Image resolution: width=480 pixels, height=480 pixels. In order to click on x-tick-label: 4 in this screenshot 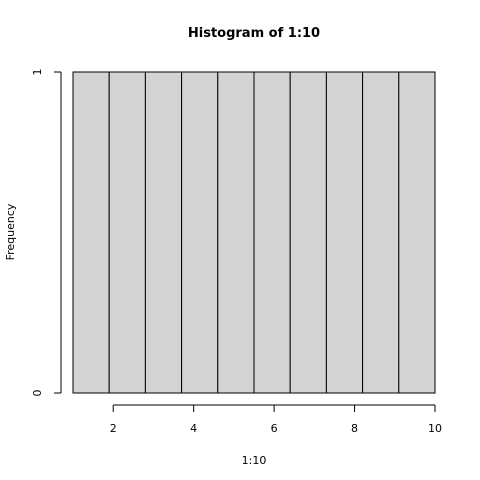, I will do `click(193, 428)`.